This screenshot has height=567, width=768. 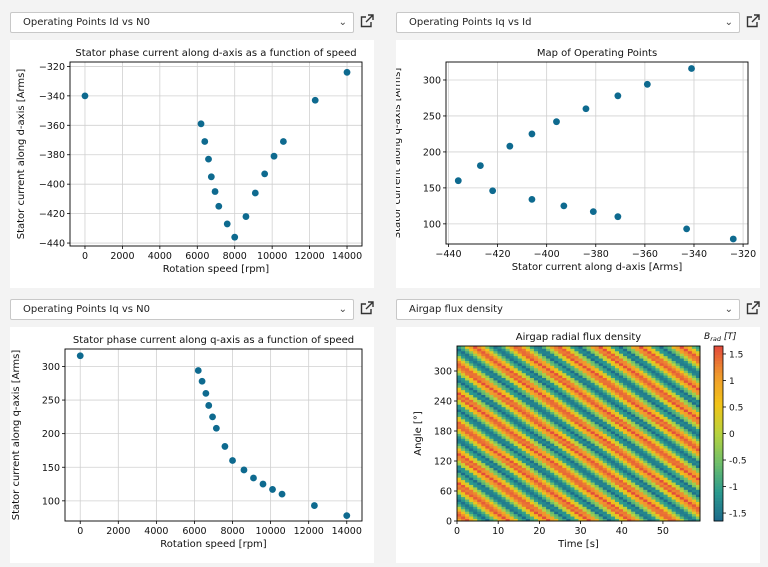 I want to click on plot-selector: Airgap flux density ⌄, so click(x=568, y=309).